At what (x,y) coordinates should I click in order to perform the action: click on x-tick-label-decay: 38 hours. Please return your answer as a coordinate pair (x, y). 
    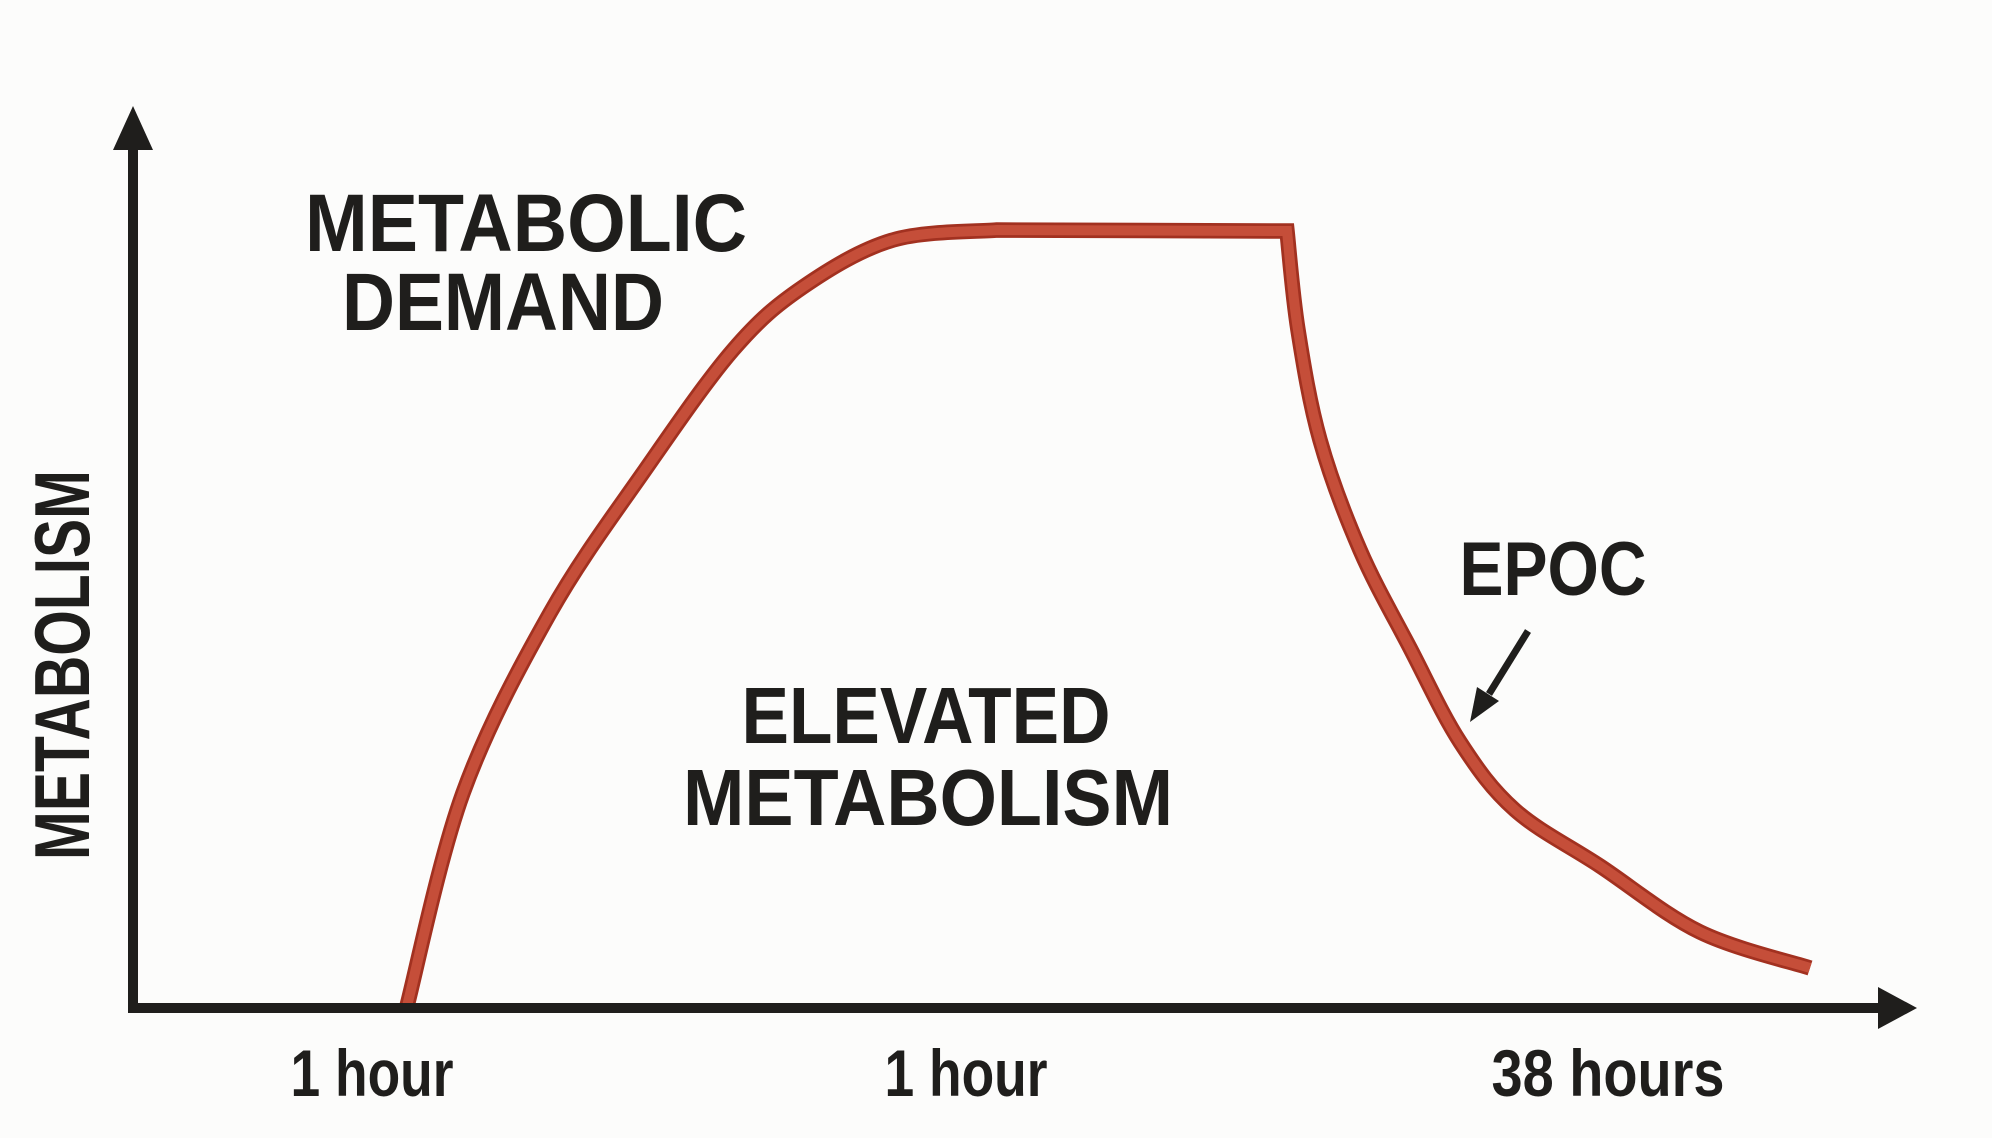
    Looking at the image, I should click on (1608, 1073).